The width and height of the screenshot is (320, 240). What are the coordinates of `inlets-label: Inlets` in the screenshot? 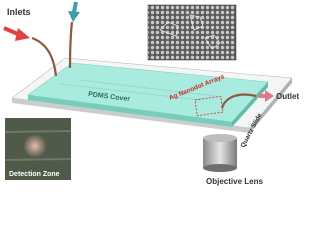 It's located at (19, 12).